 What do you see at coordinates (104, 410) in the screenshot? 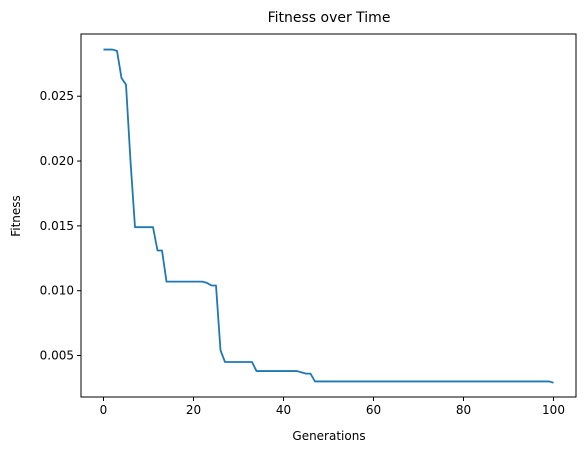
I see `x-tick-label: 0` at bounding box center [104, 410].